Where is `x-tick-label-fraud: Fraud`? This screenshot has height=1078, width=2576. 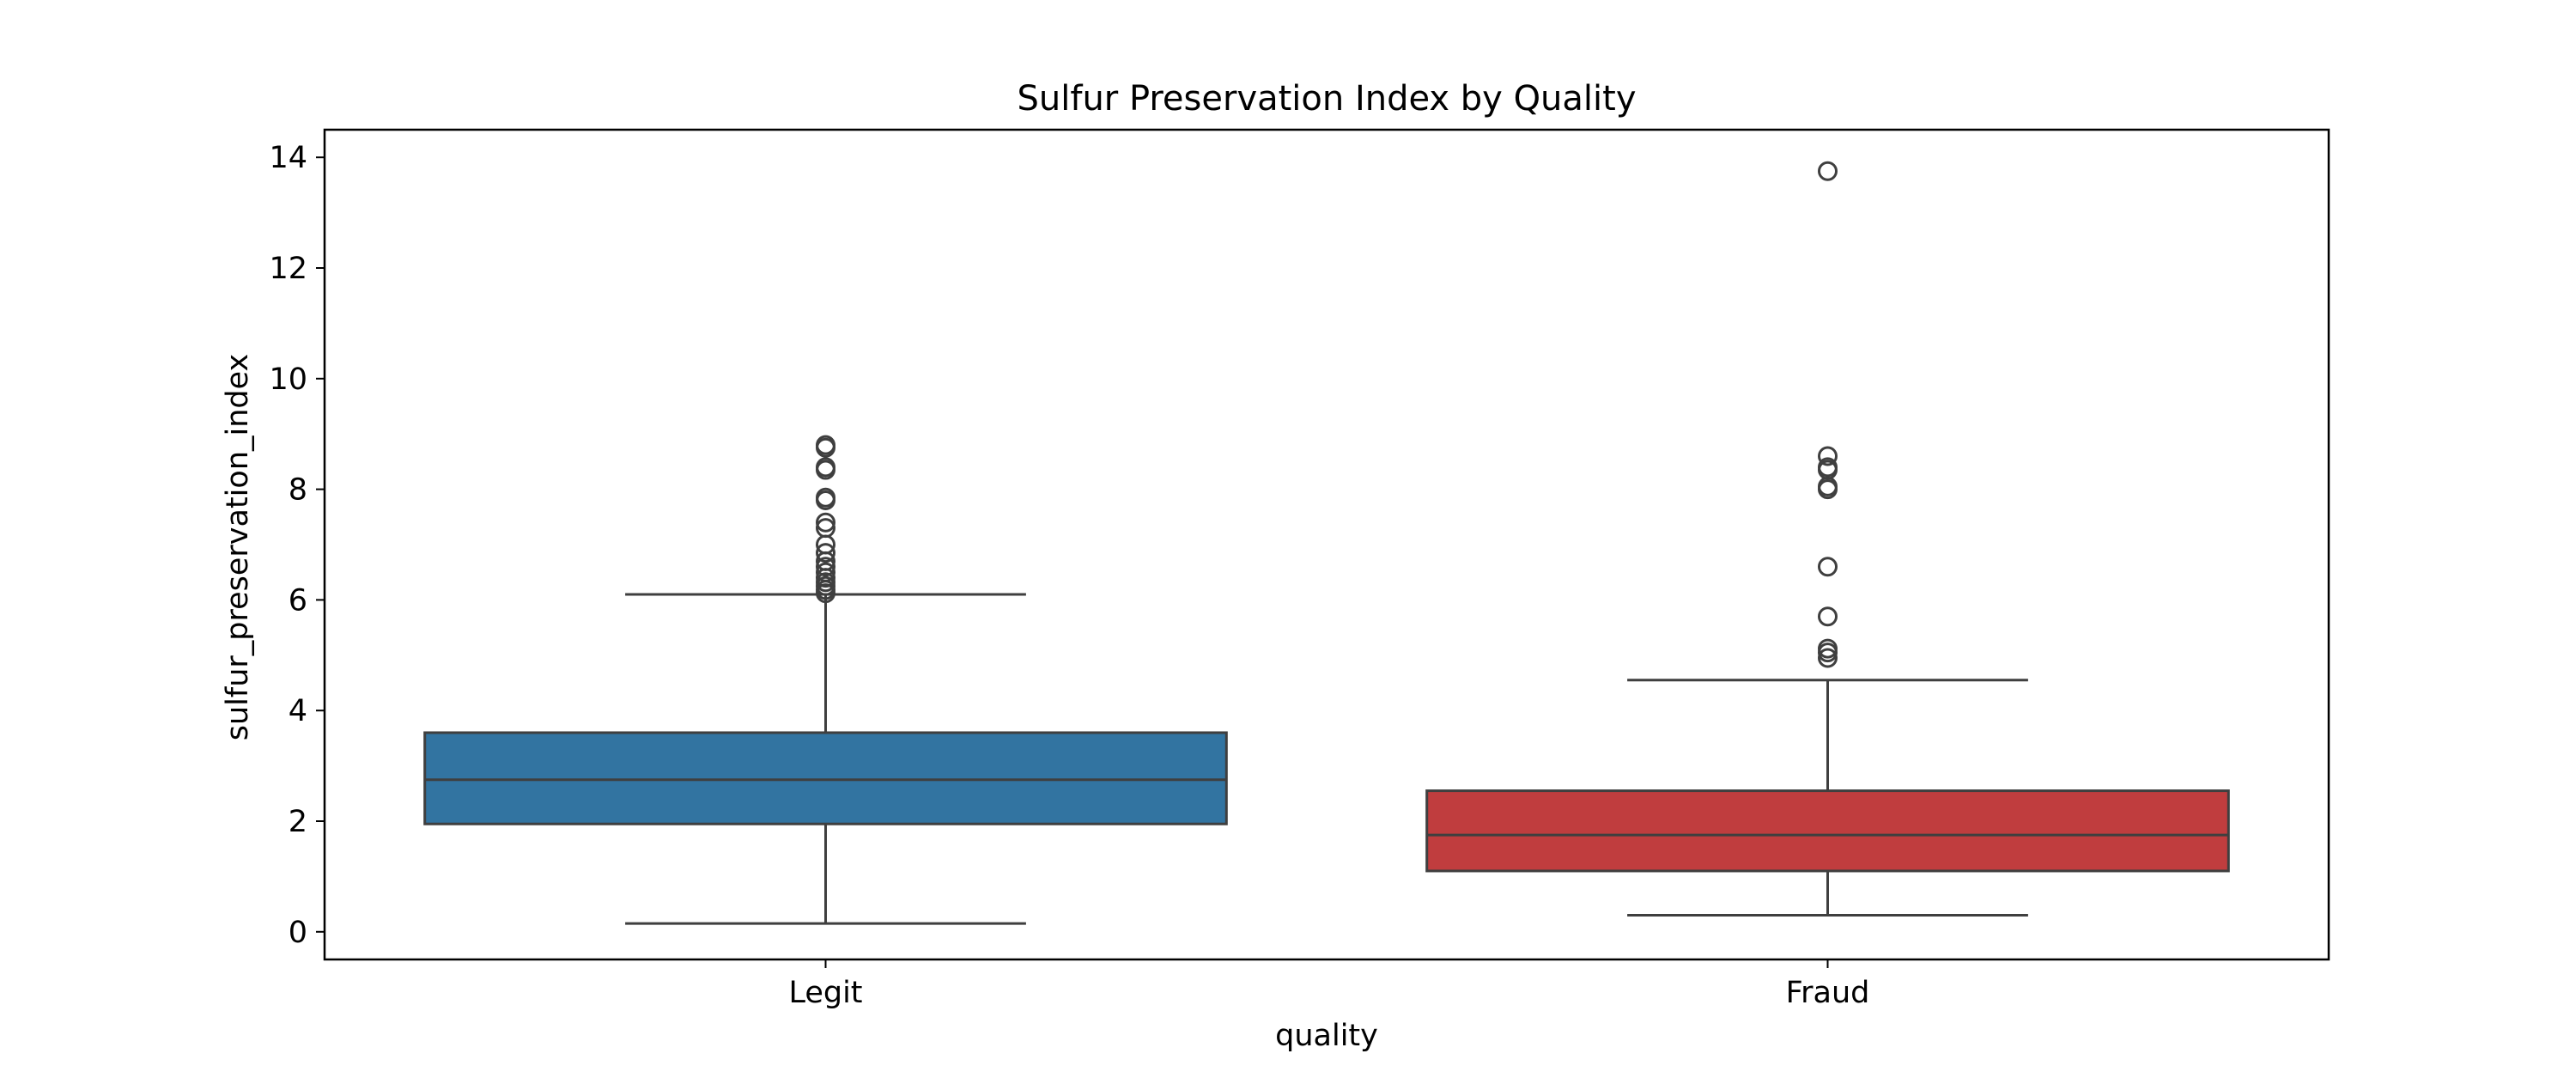
x-tick-label-fraud: Fraud is located at coordinates (1828, 993).